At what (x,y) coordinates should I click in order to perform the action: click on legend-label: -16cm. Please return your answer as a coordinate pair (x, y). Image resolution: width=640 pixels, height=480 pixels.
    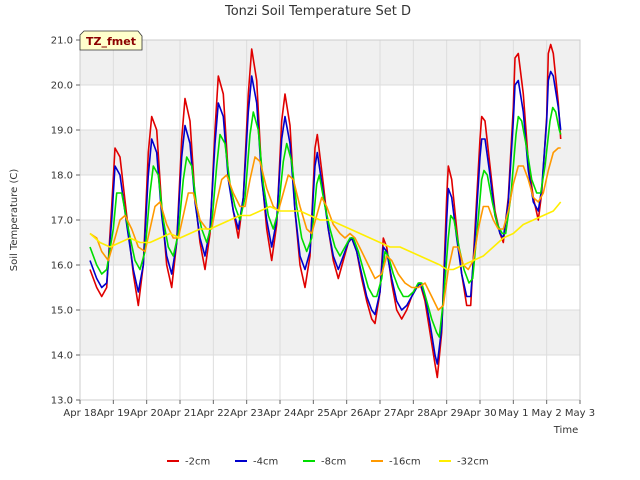
    Looking at the image, I should click on (405, 462).